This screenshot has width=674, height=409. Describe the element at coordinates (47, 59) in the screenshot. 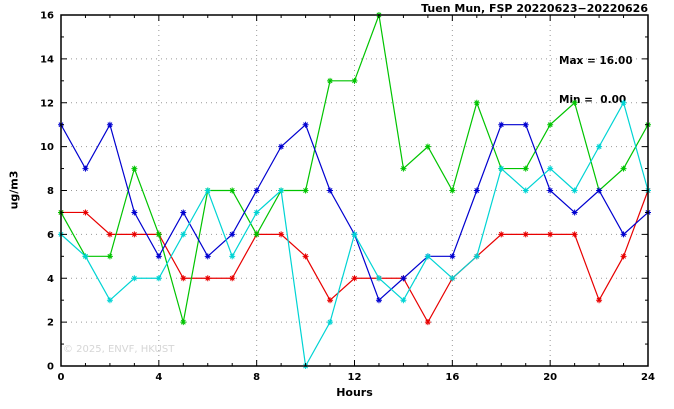

I see `y-tick-label: 14` at that location.